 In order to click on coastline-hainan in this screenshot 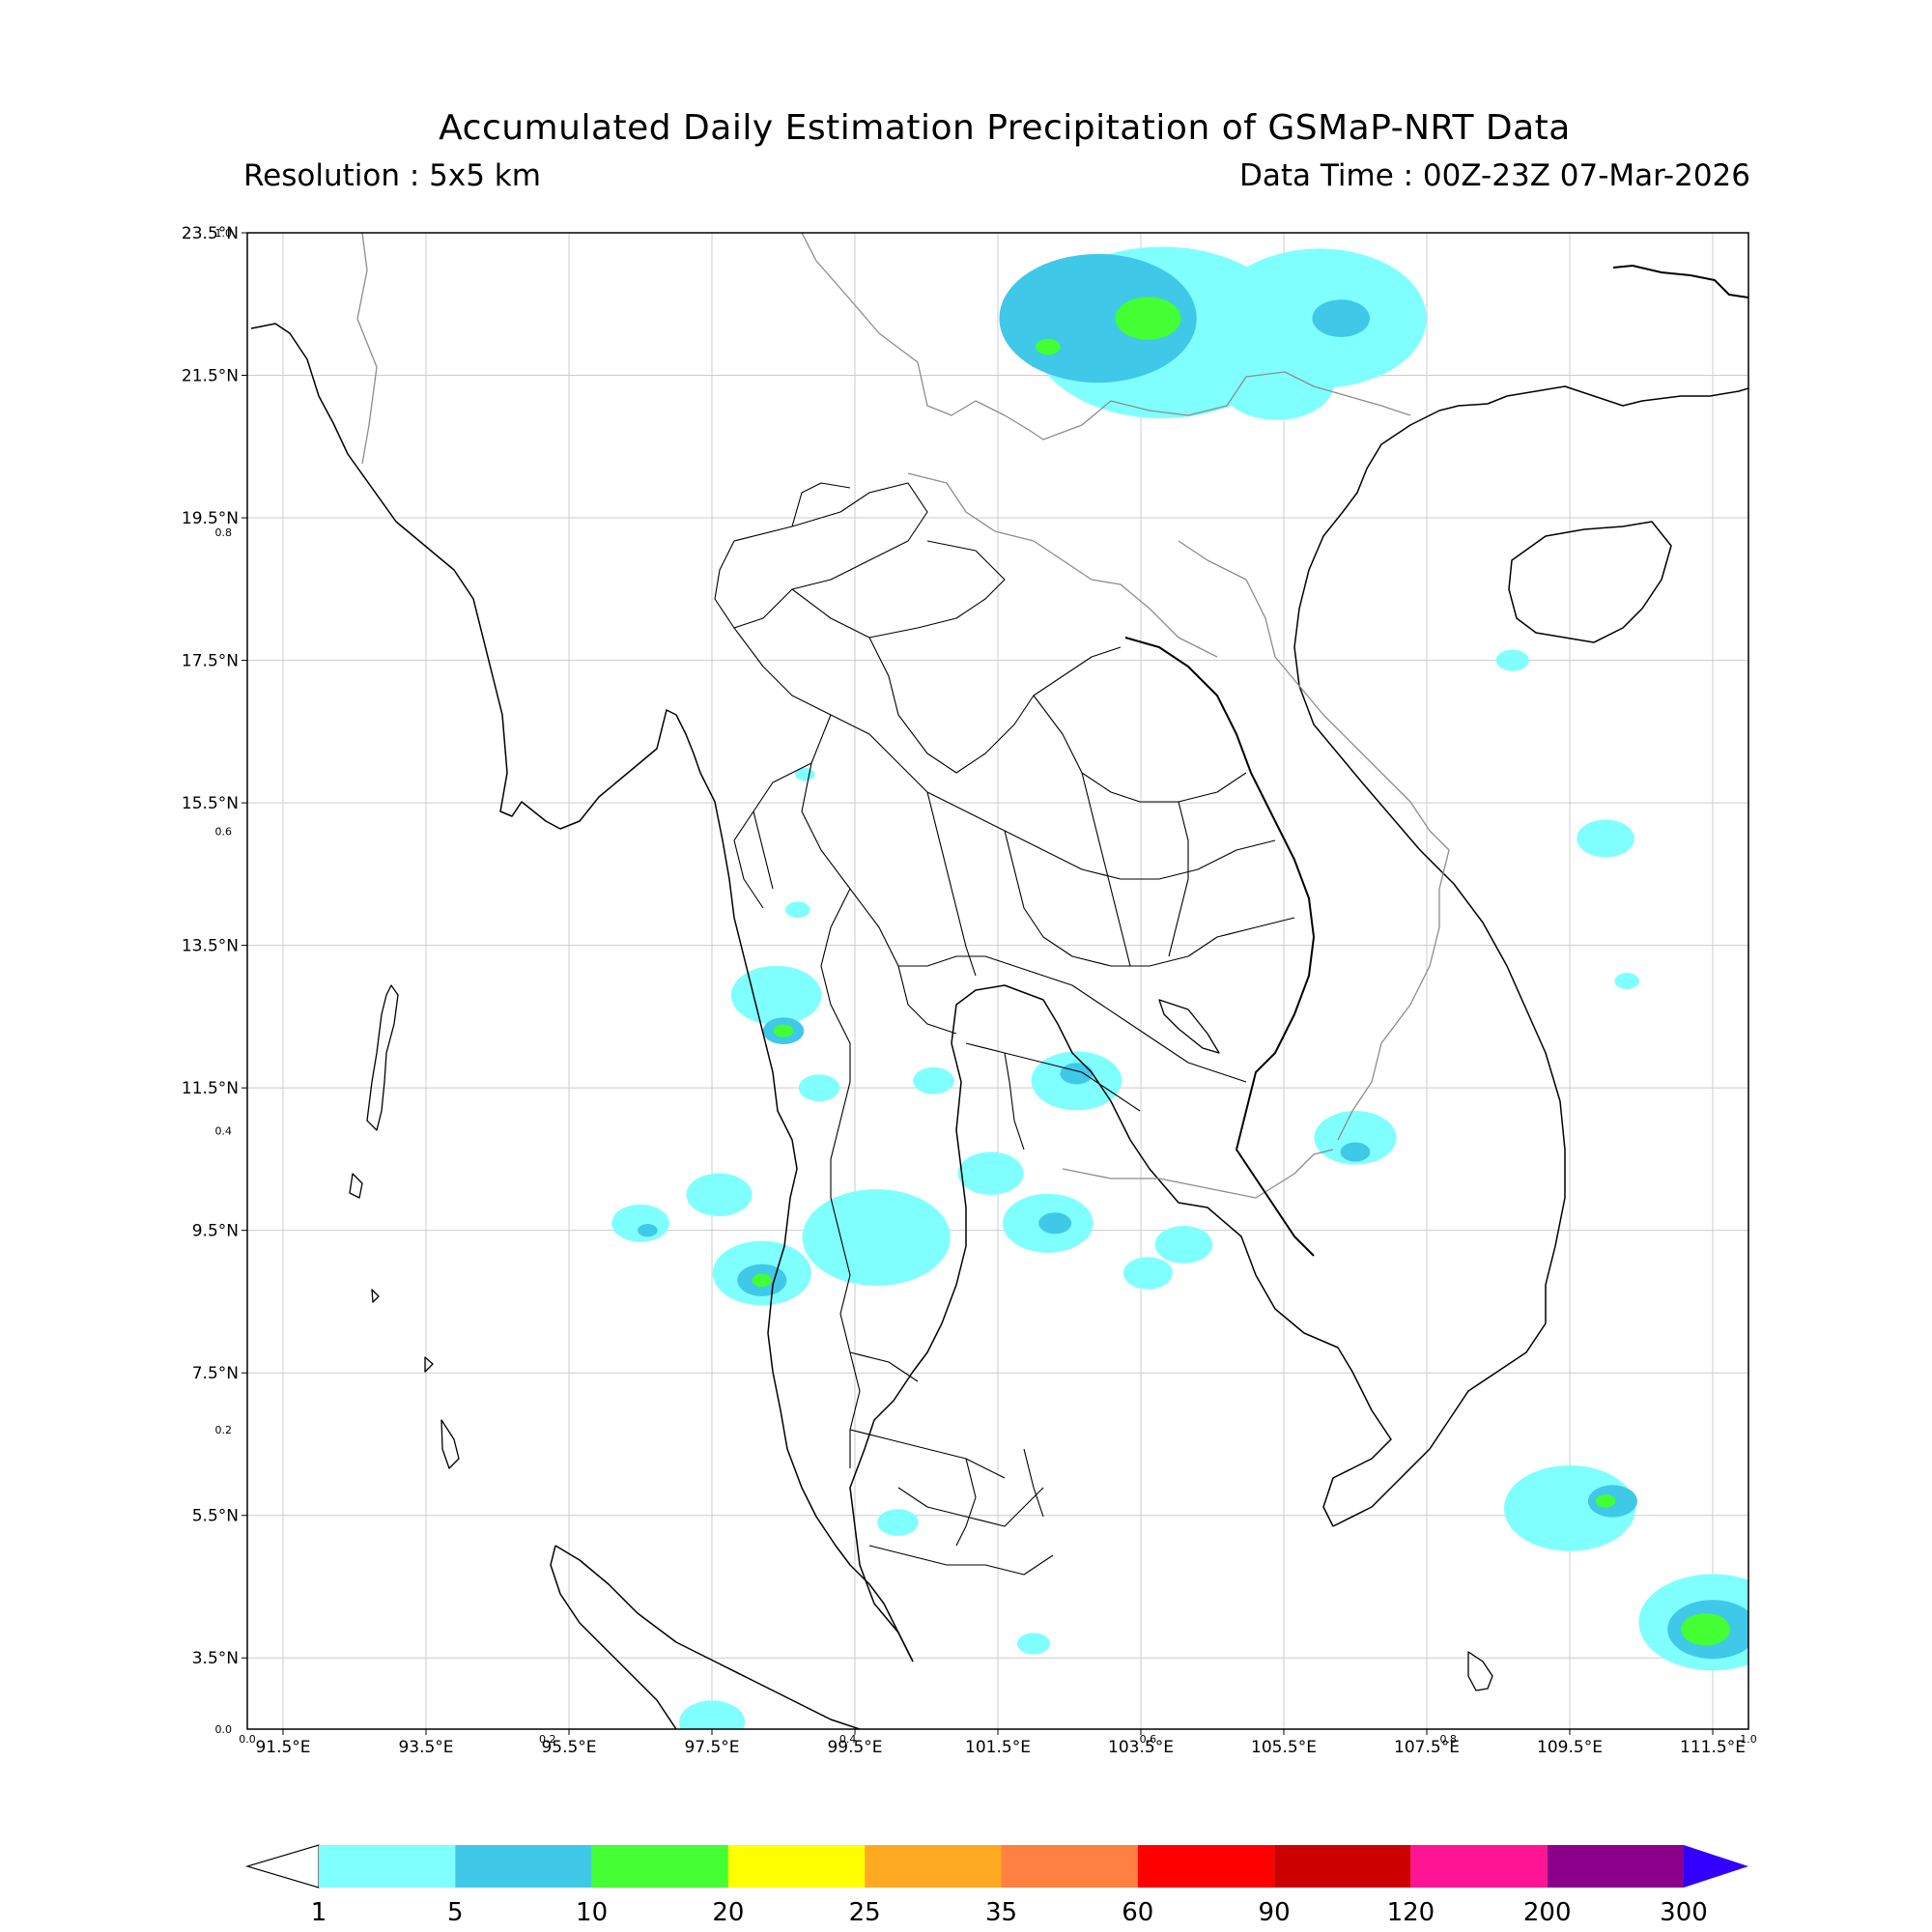, I will do `click(1590, 582)`.